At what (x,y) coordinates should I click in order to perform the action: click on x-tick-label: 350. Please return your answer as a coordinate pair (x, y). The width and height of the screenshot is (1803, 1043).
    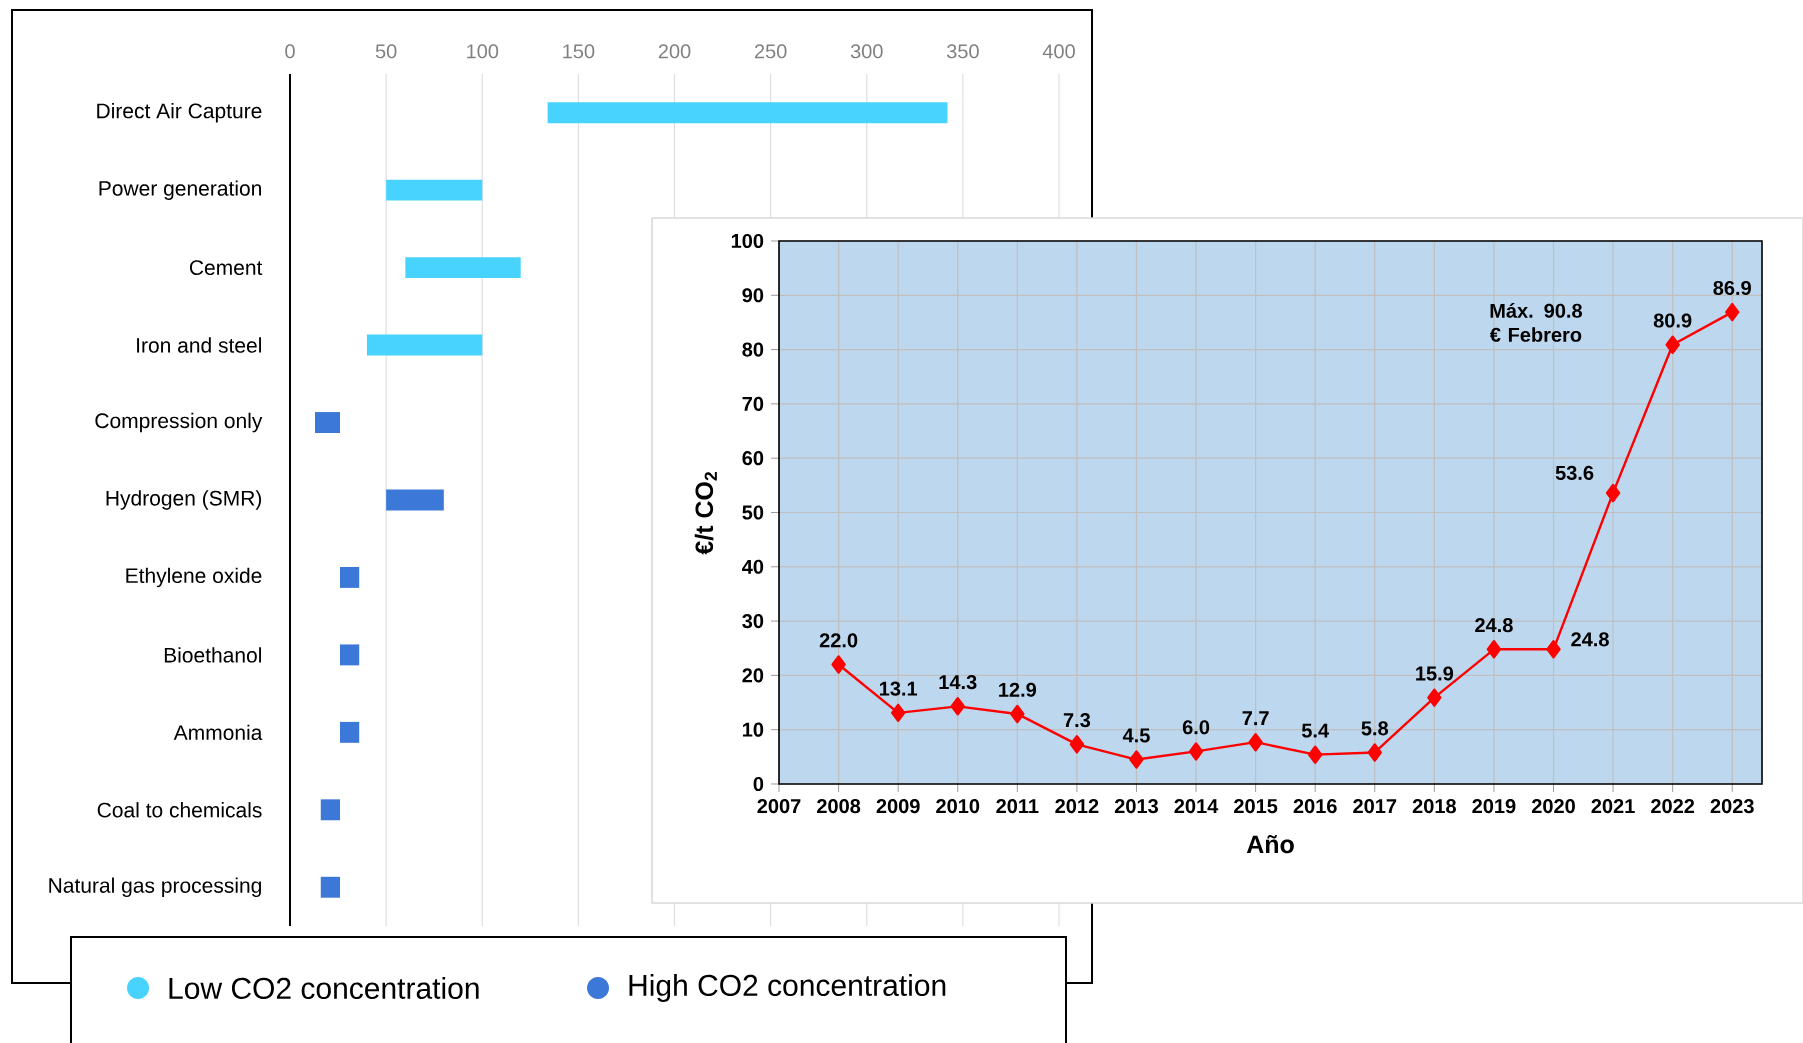
    Looking at the image, I should click on (962, 51).